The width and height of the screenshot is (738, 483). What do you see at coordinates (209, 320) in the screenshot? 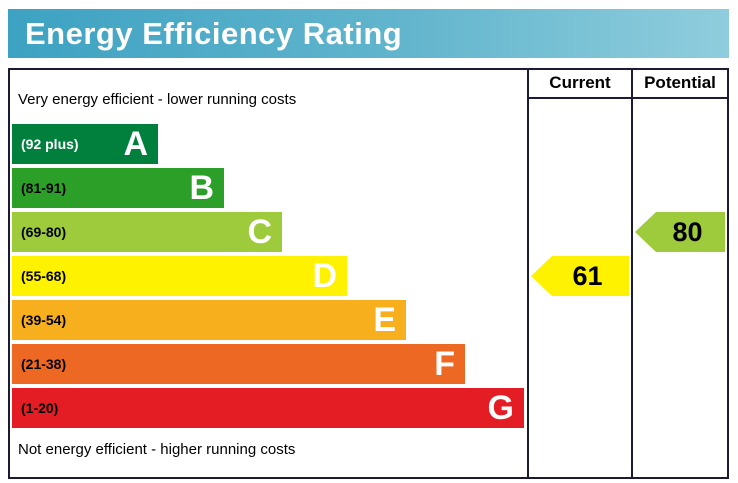
I see `band-e: (39-54) E` at bounding box center [209, 320].